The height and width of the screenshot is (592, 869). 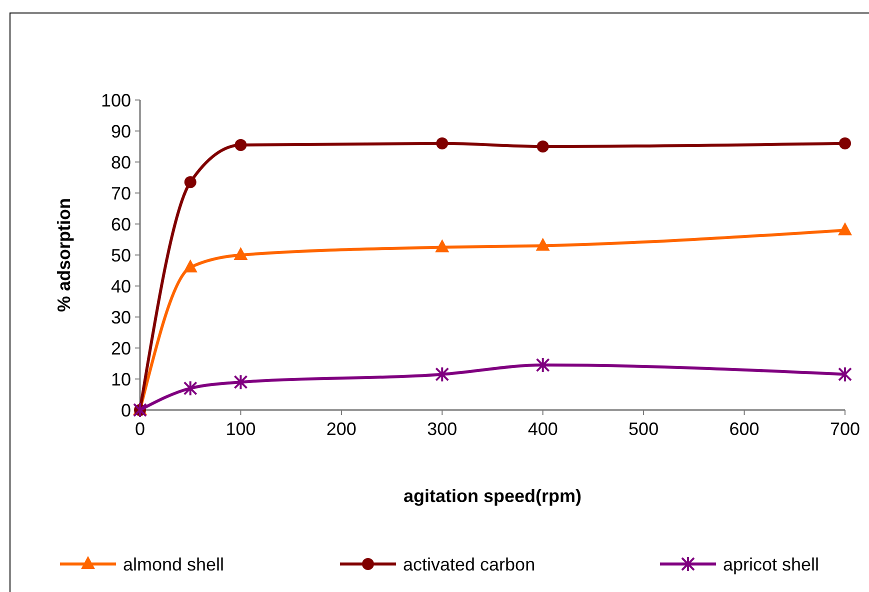 What do you see at coordinates (241, 429) in the screenshot?
I see `x-tick-label: 100` at bounding box center [241, 429].